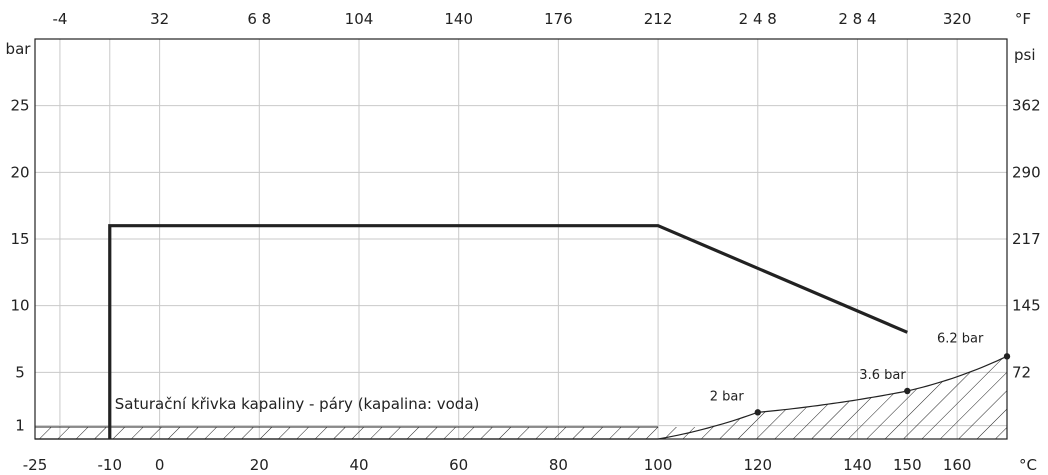  Describe the element at coordinates (159, 19) in the screenshot. I see `x-top-tick-label: 32` at that location.